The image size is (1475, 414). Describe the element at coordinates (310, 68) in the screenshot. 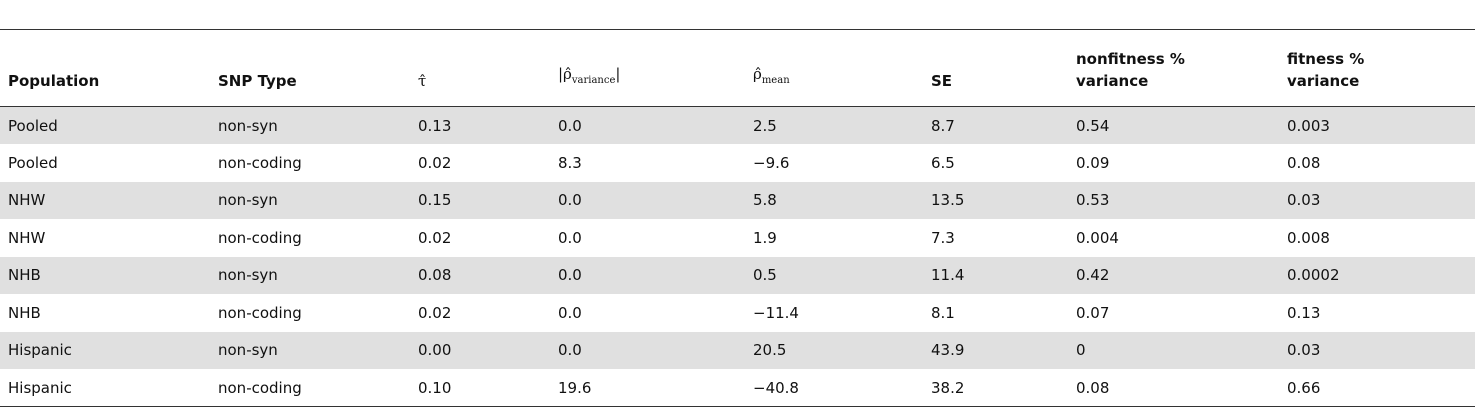

I see `header-cell: SNP Type` at that location.